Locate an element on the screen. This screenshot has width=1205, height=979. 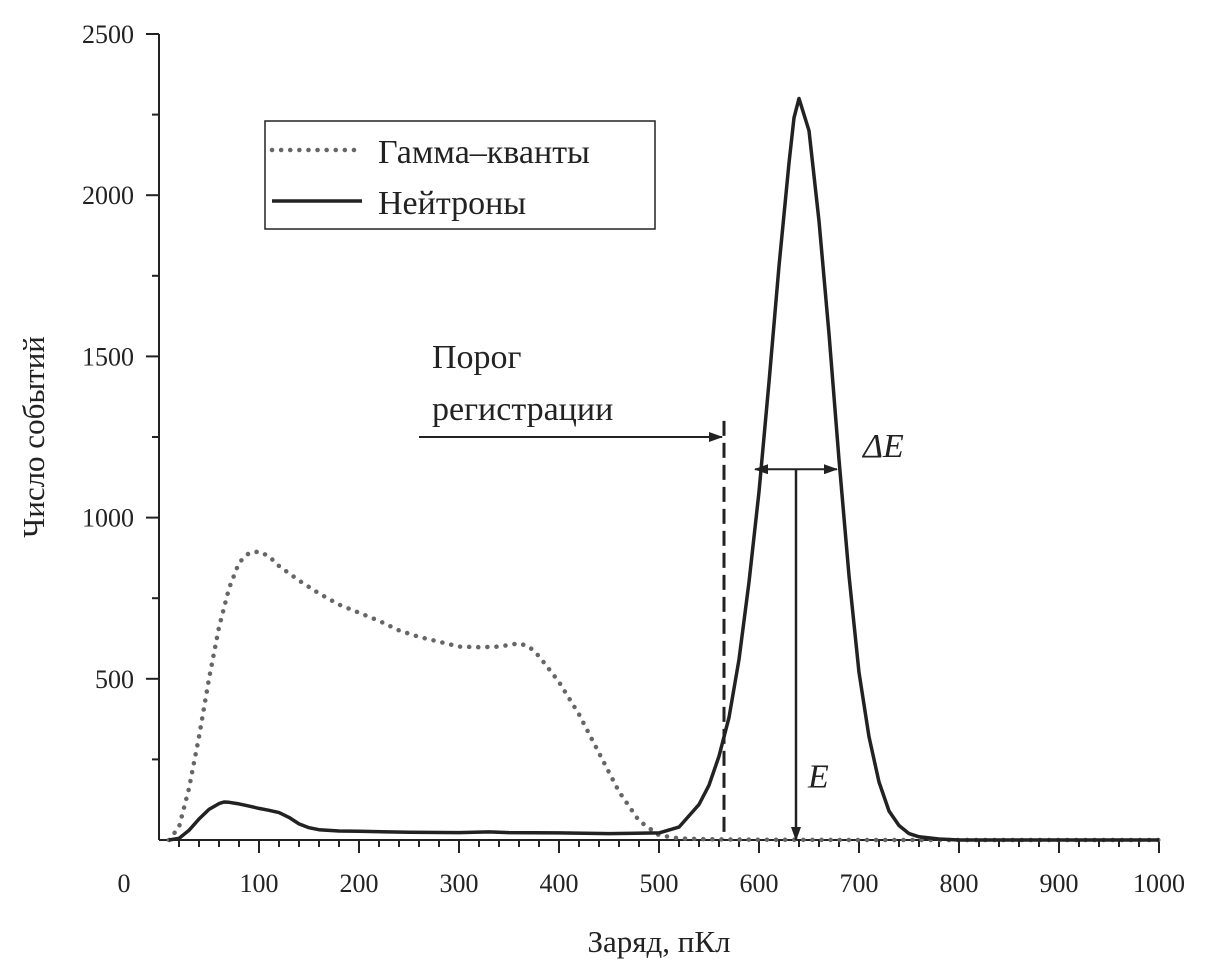
origin-label: 0 is located at coordinates (124, 883).